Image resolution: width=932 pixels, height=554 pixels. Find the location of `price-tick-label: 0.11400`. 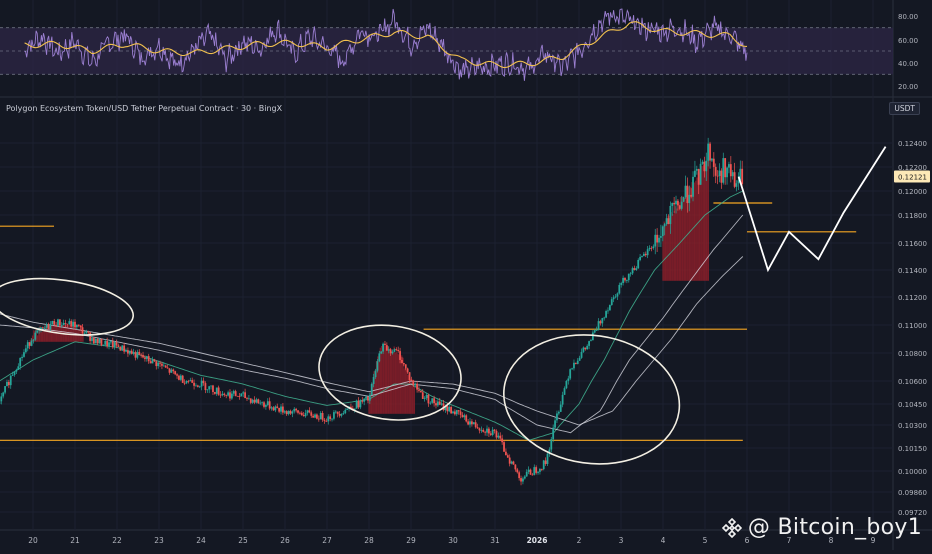

price-tick-label: 0.11400 is located at coordinates (912, 271).